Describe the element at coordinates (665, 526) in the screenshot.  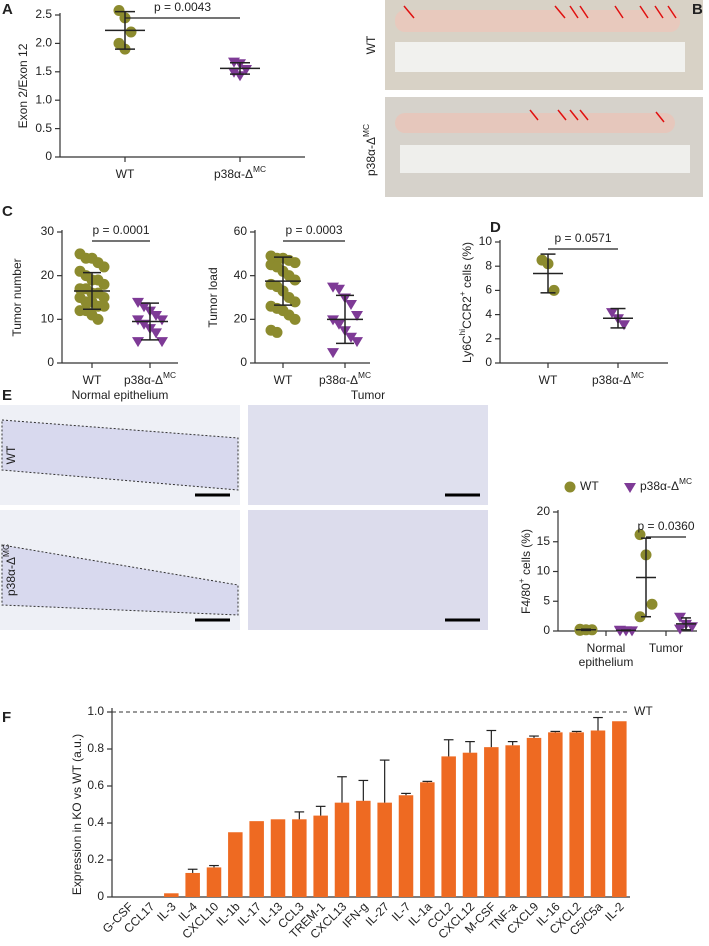
I see `p-value: p = 0.0360` at that location.